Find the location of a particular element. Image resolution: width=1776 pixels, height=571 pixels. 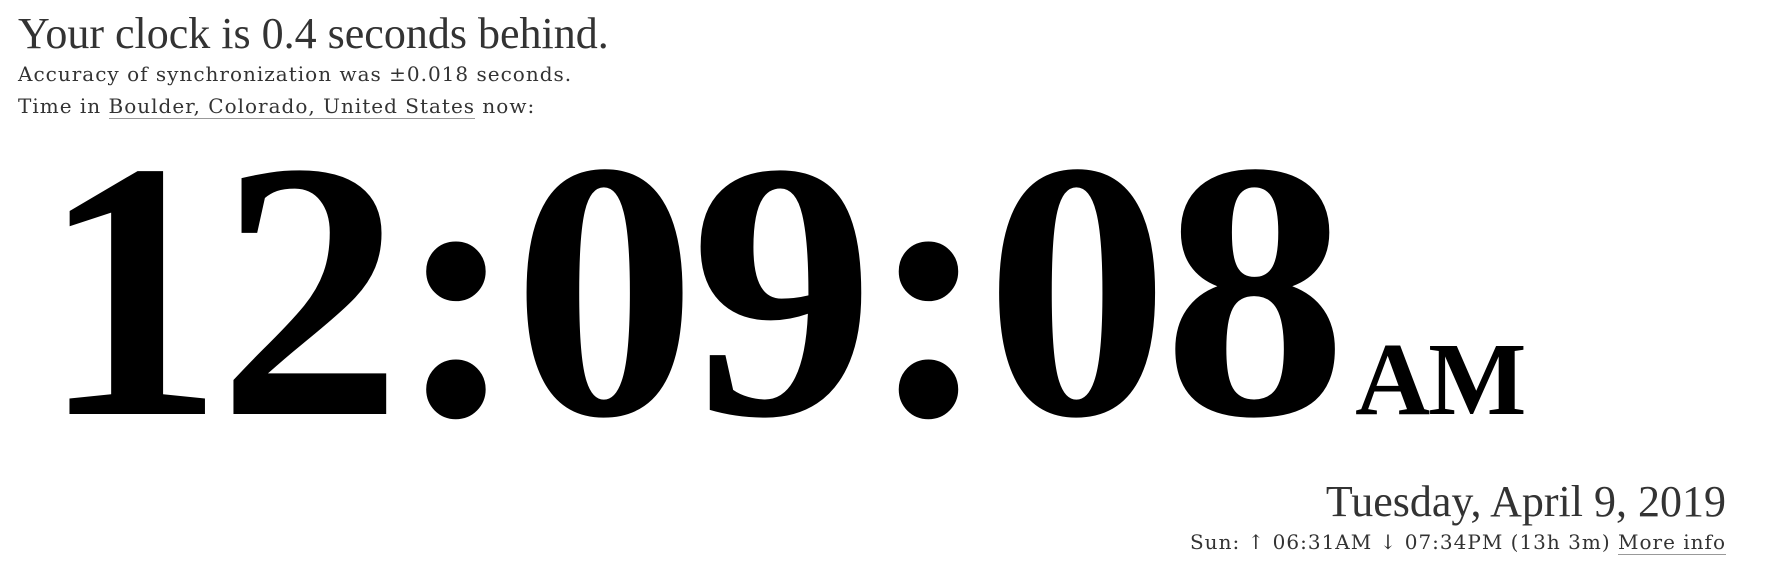

clock-offset-message: Your clock is 0.4 seconds behind. is located at coordinates (313, 33).